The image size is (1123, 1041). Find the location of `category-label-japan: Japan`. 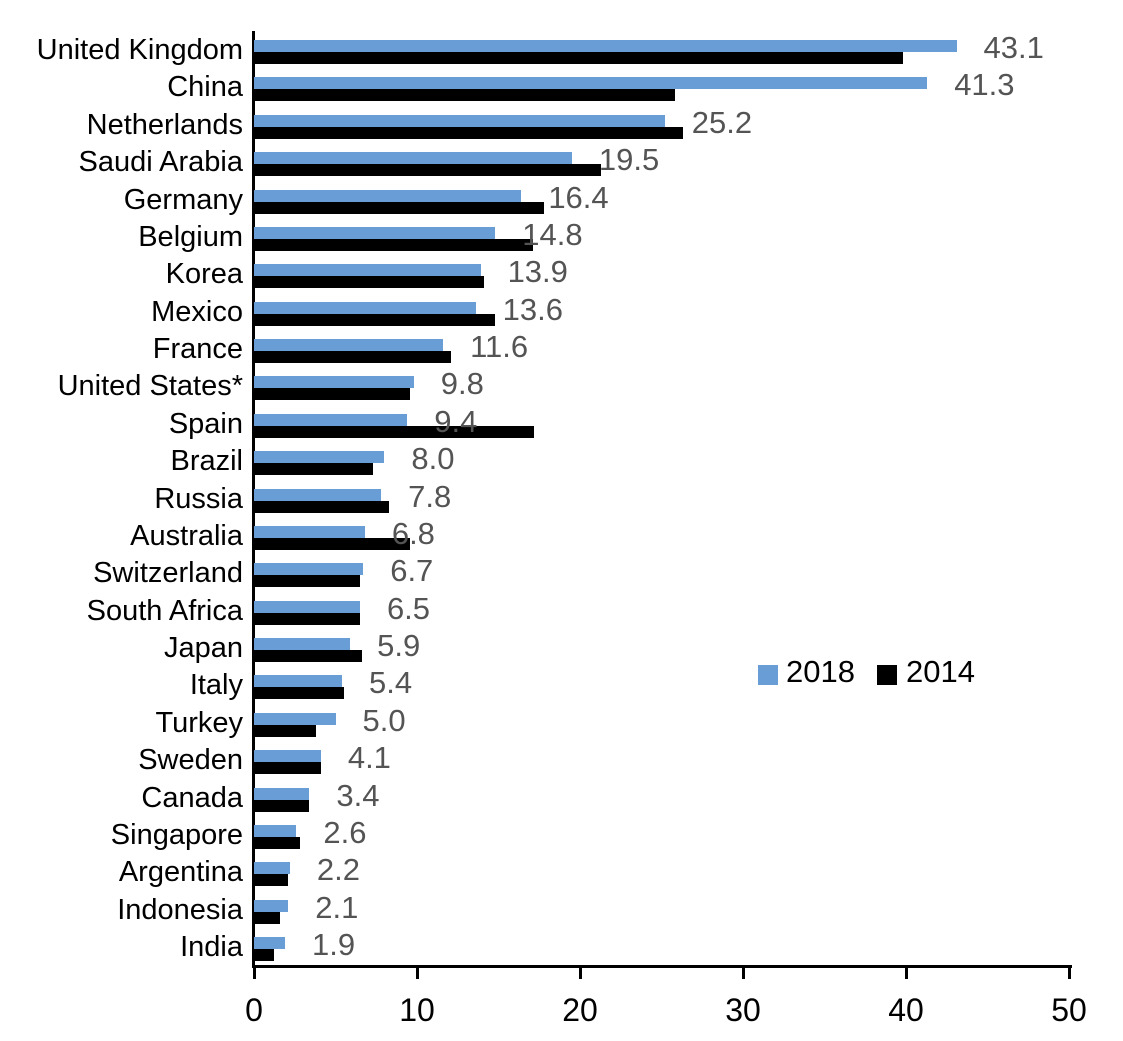

category-label-japan: Japan is located at coordinates (203, 648).